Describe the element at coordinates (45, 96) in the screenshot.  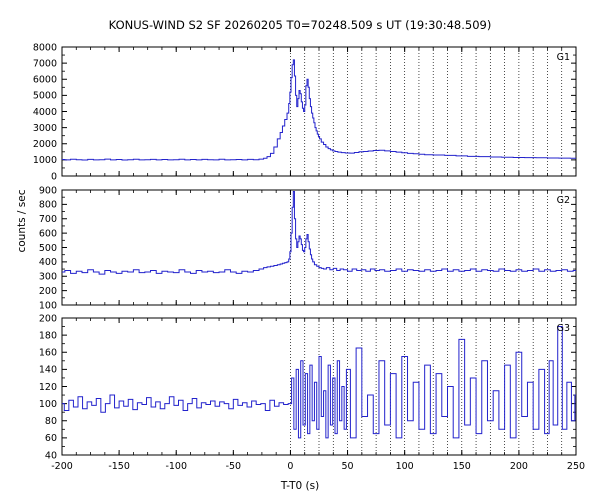
I see `y-tick-label: 5000` at that location.